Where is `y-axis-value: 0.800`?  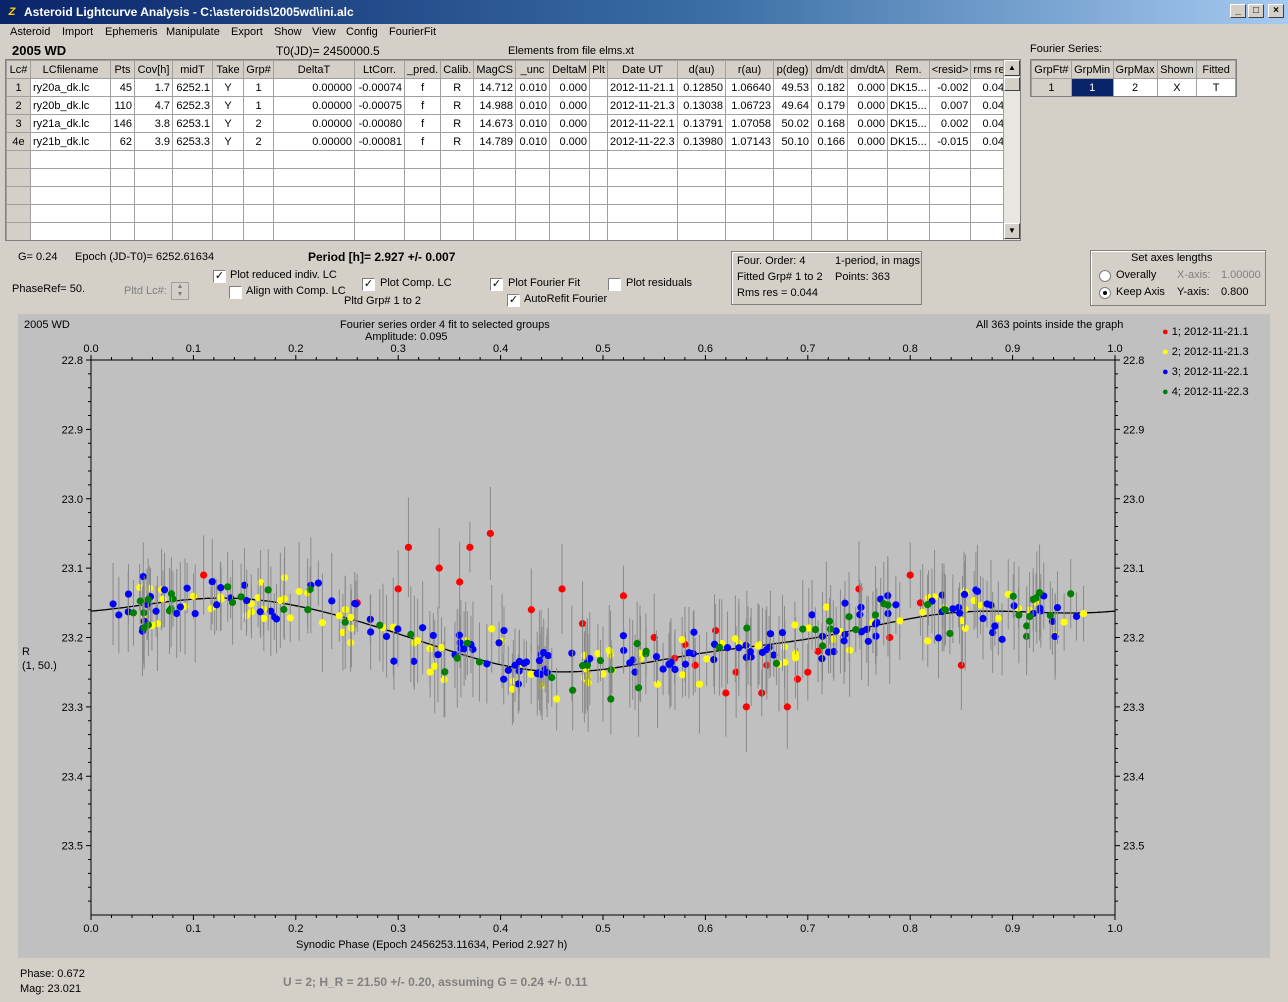 y-axis-value: 0.800 is located at coordinates (1235, 292).